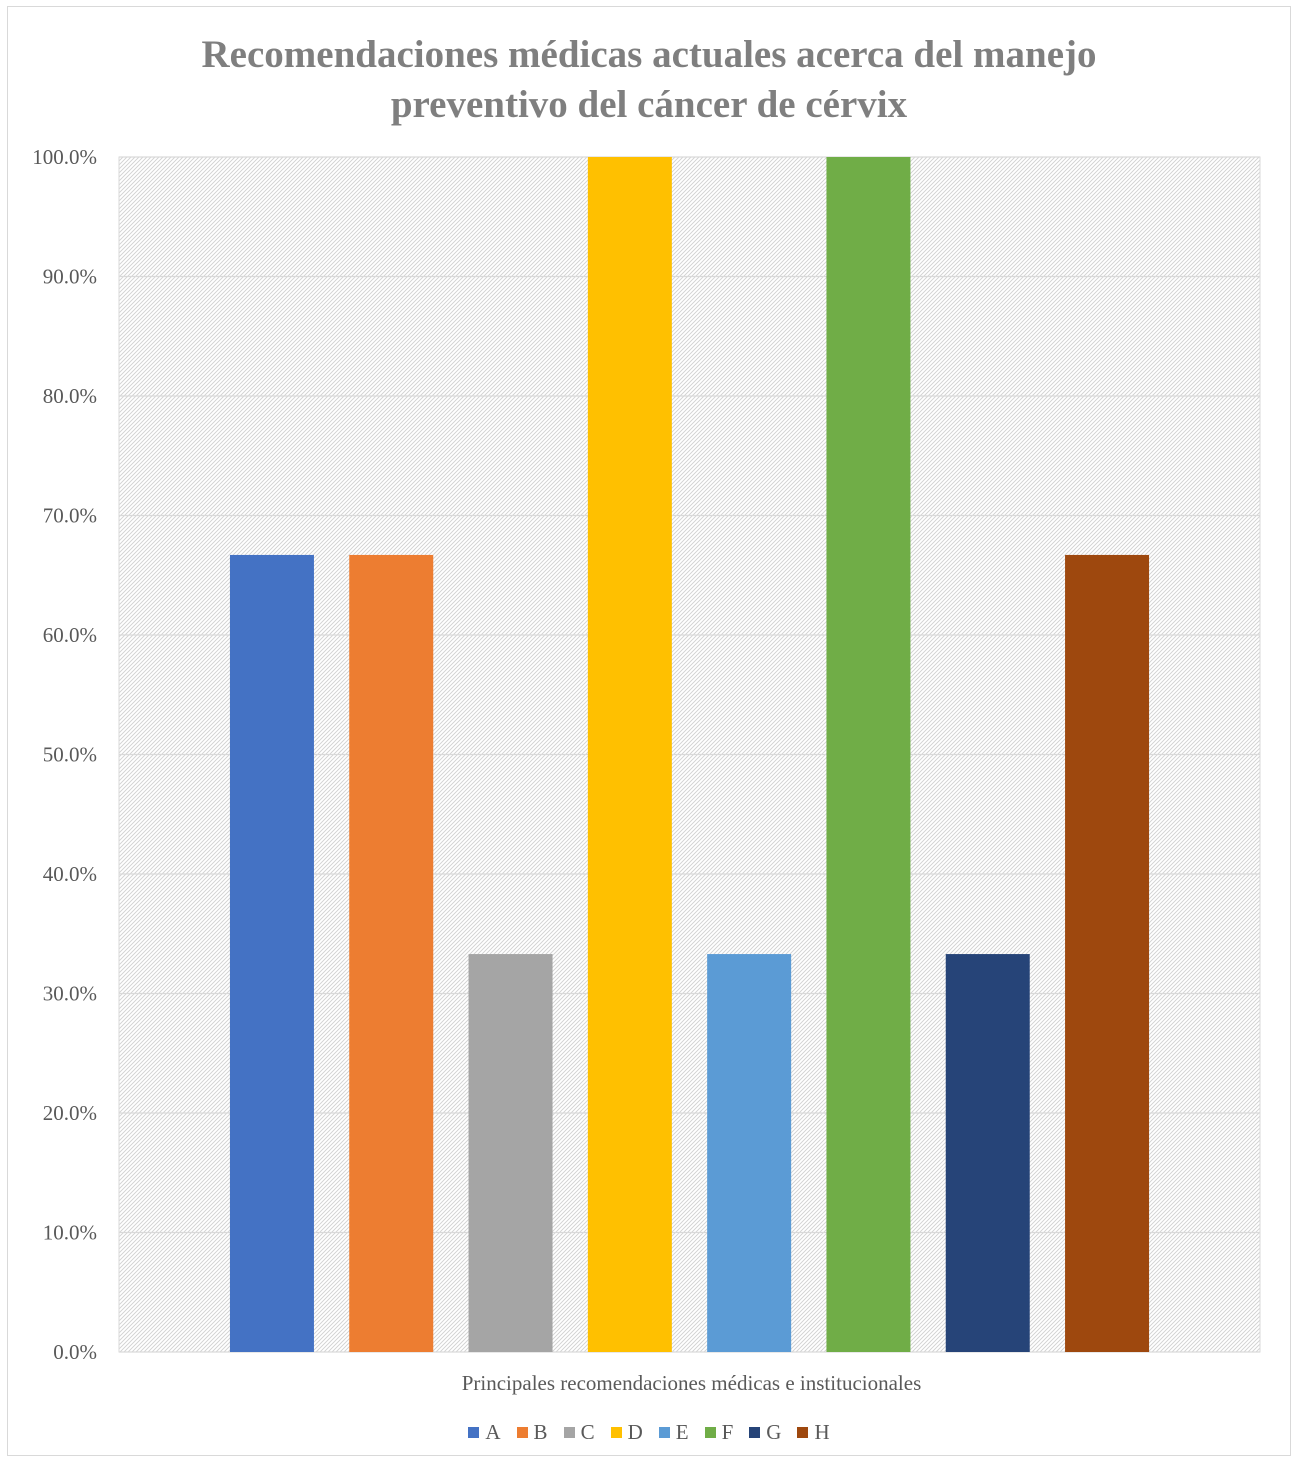 This screenshot has height=1462, width=1298. What do you see at coordinates (75, 1352) in the screenshot?
I see `y-tick-label: 0.0%` at bounding box center [75, 1352].